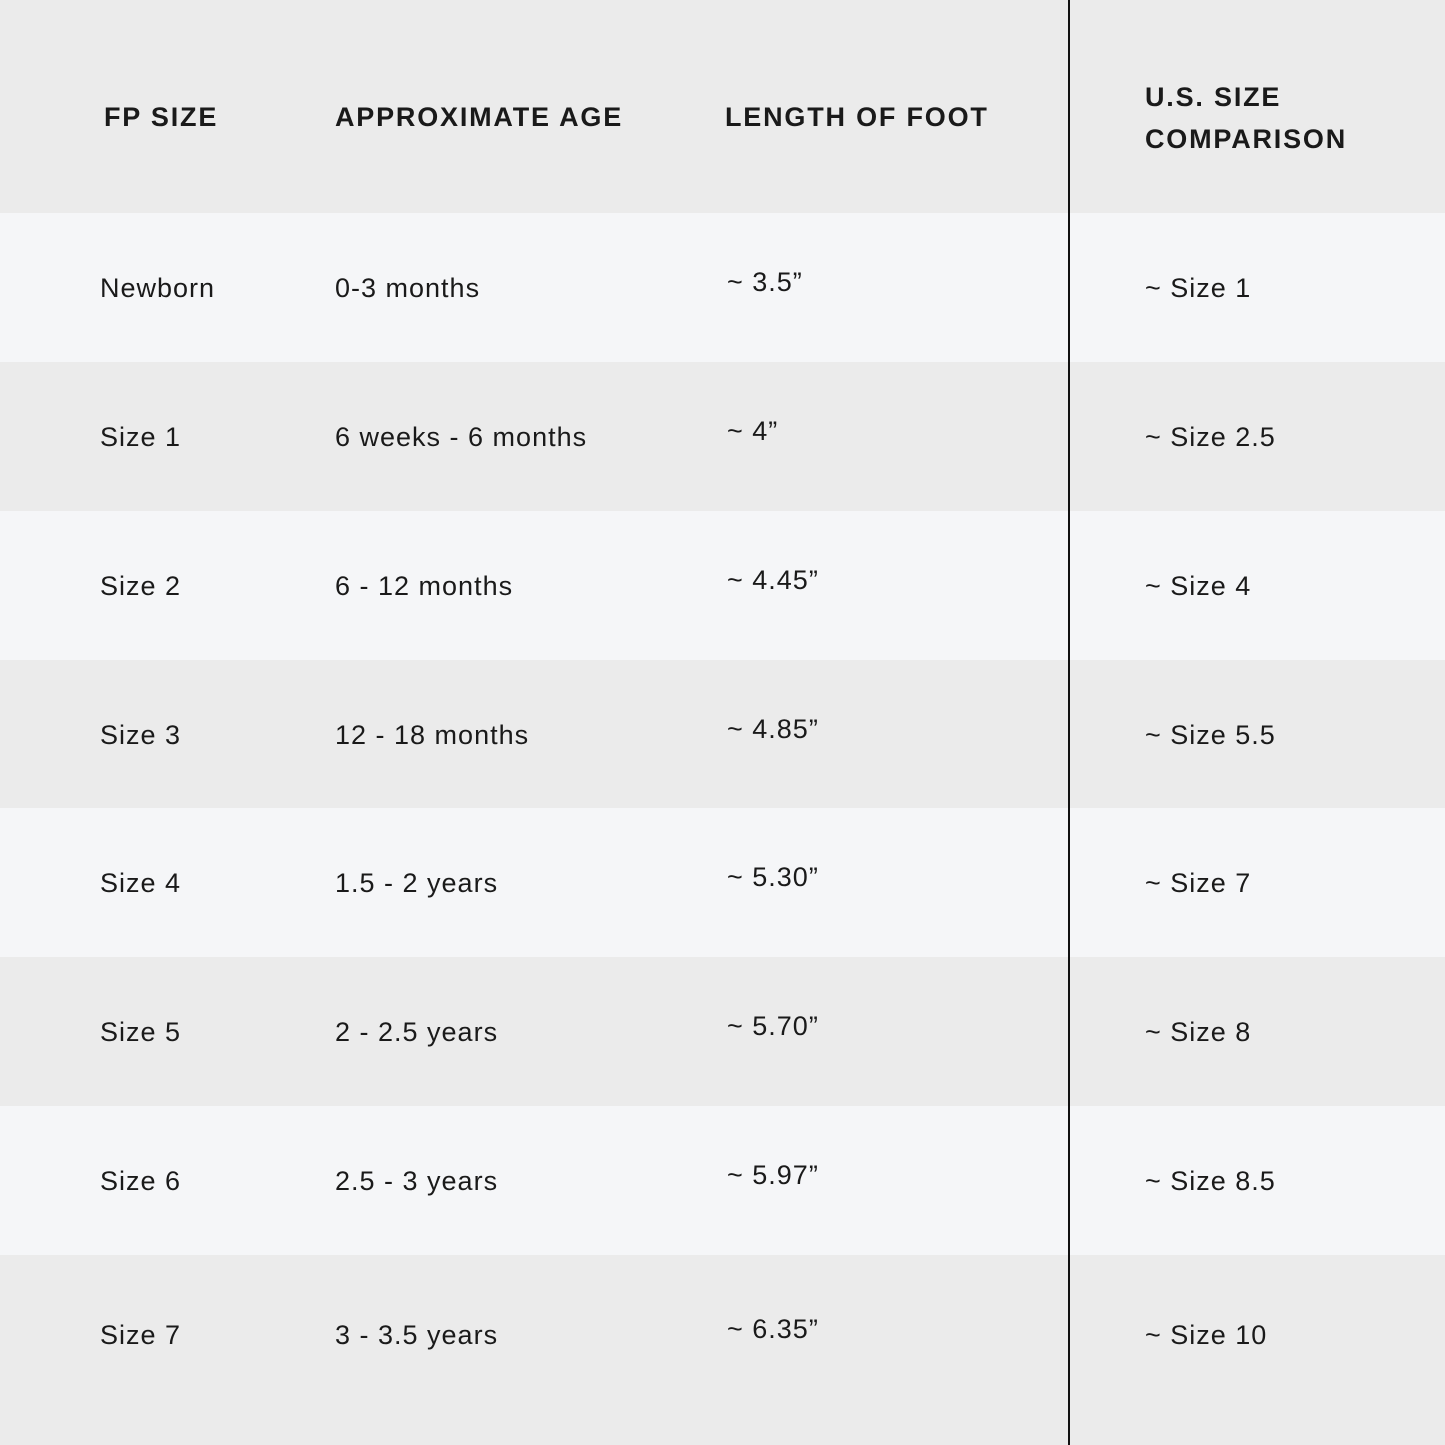 The image size is (1445, 1445). I want to click on cell-length: ~ 3.5”, so click(765, 281).